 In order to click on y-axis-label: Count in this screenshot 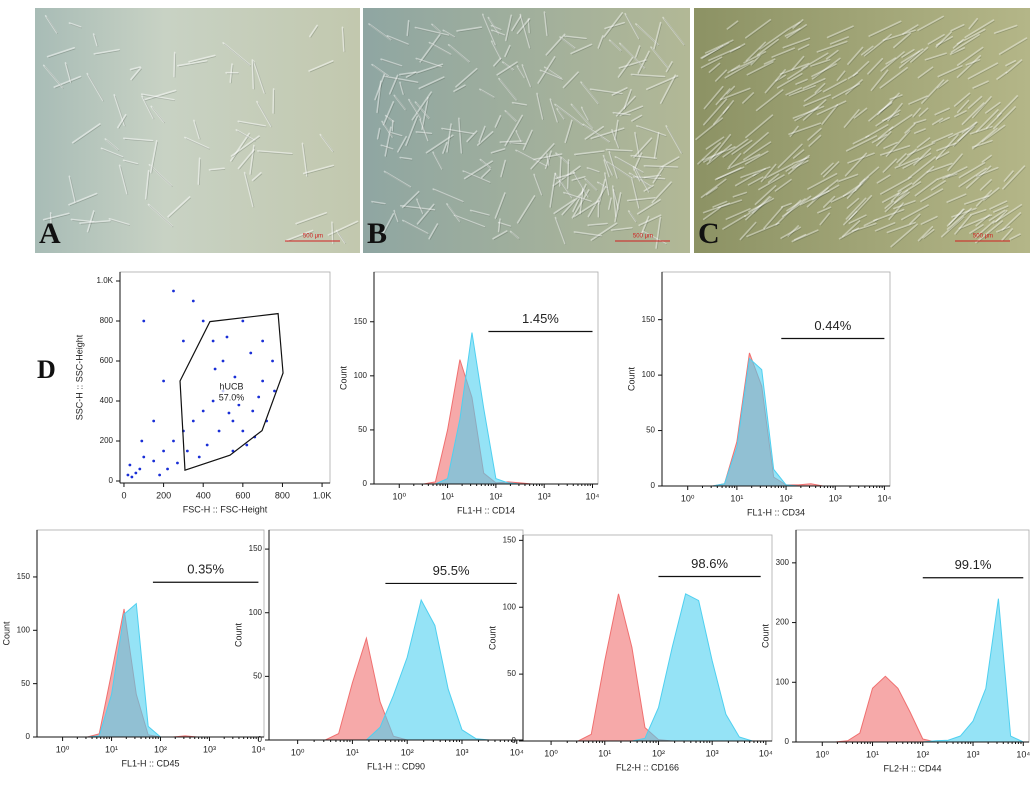, I will do `click(765, 636)`.